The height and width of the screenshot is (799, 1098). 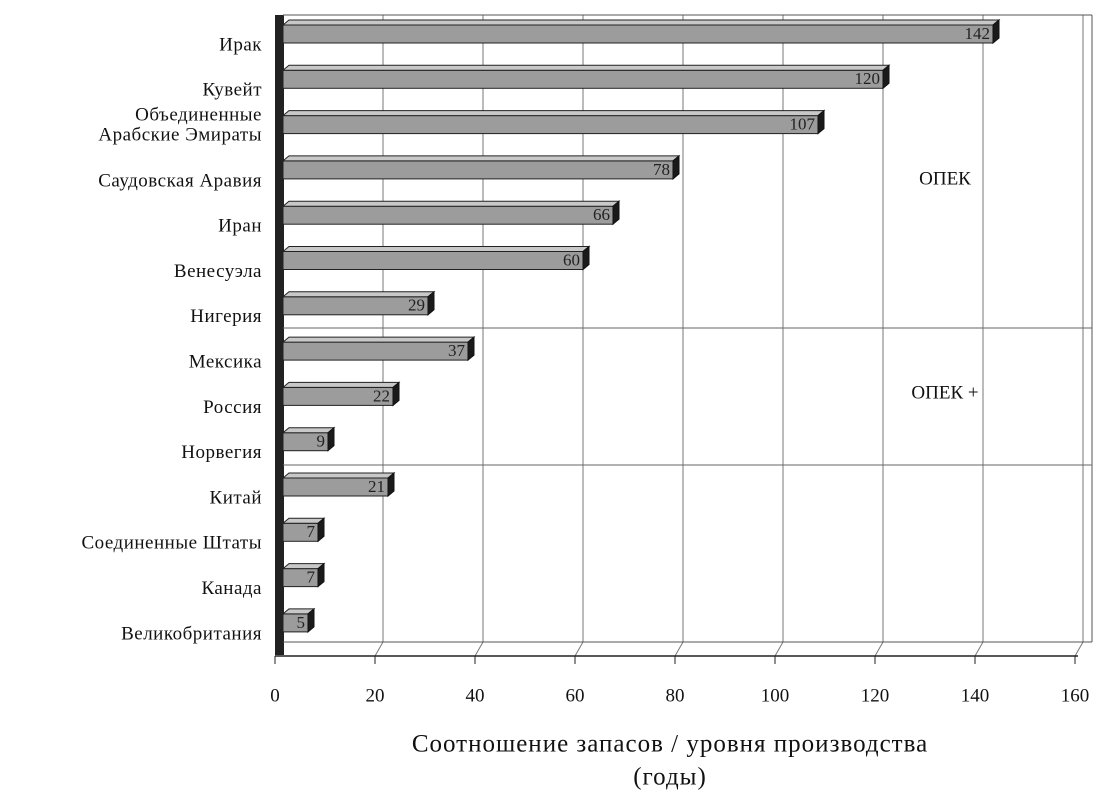 What do you see at coordinates (571, 259) in the screenshot?
I see `value-label: 60` at bounding box center [571, 259].